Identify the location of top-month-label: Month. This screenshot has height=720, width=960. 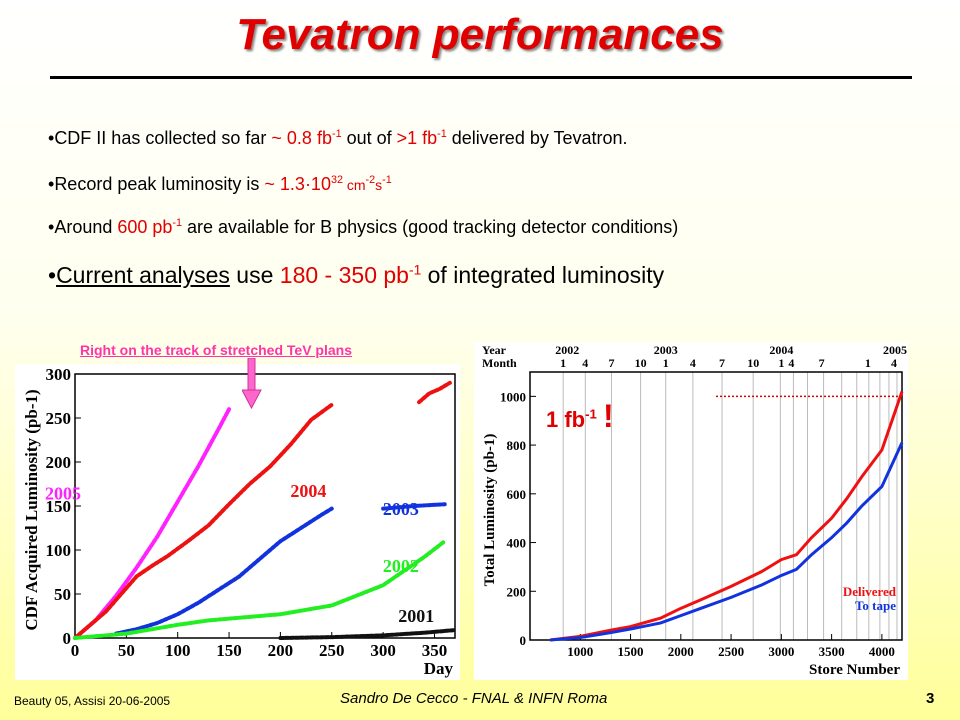
(499, 363).